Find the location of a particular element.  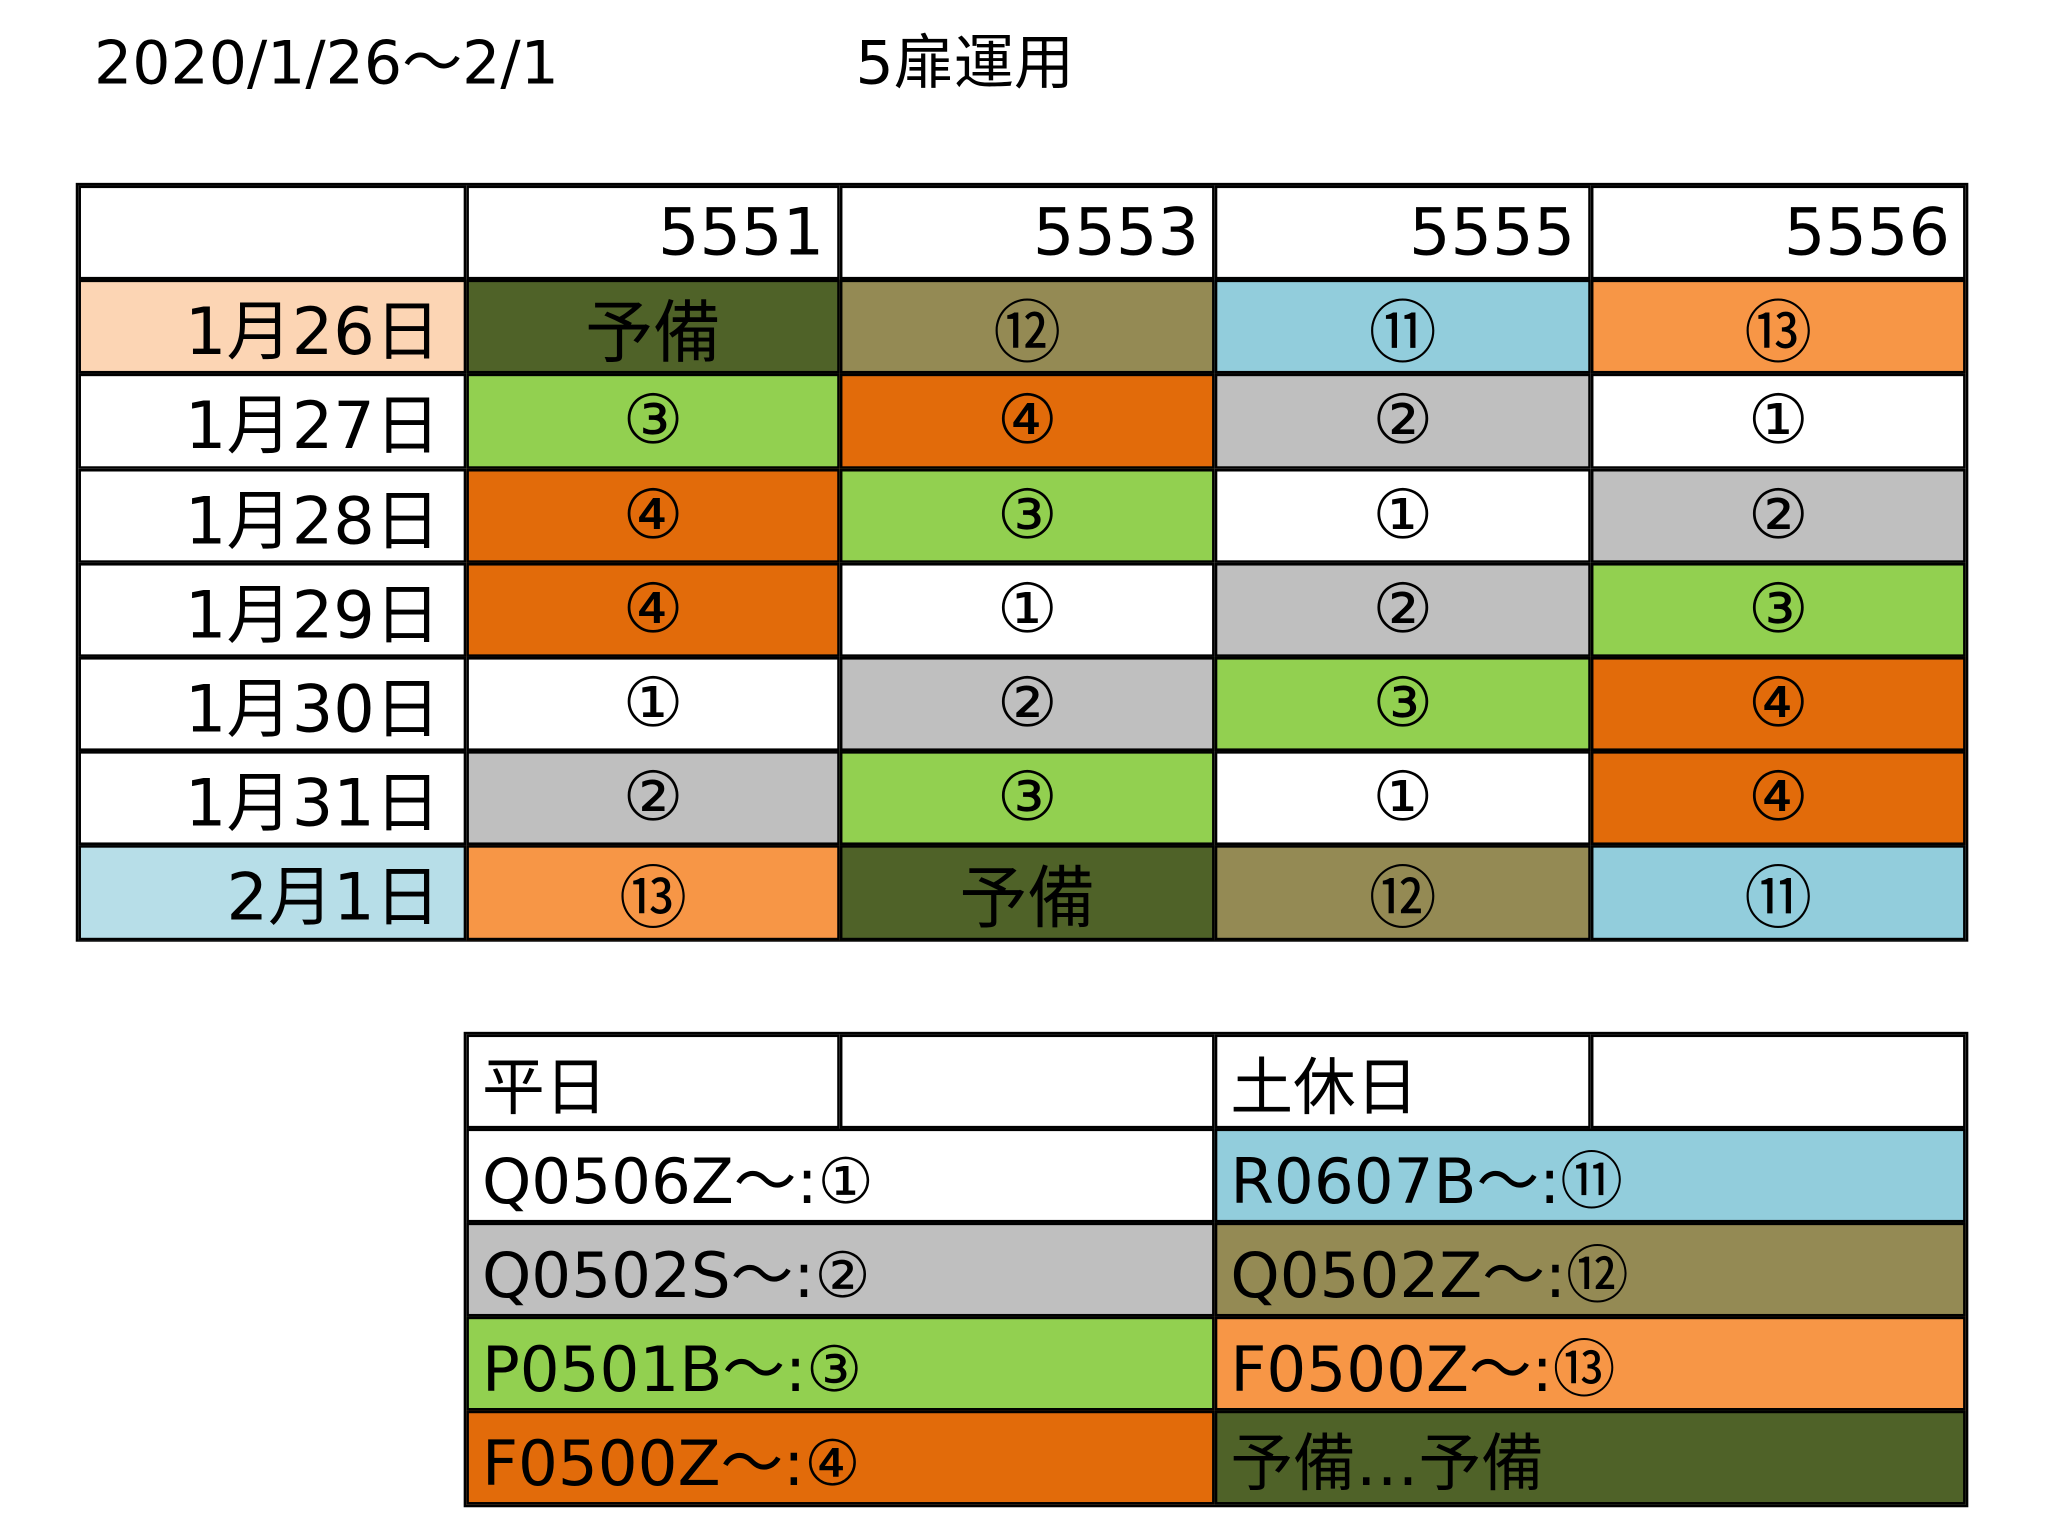

date-cell: 1月28日 is located at coordinates (272, 515).